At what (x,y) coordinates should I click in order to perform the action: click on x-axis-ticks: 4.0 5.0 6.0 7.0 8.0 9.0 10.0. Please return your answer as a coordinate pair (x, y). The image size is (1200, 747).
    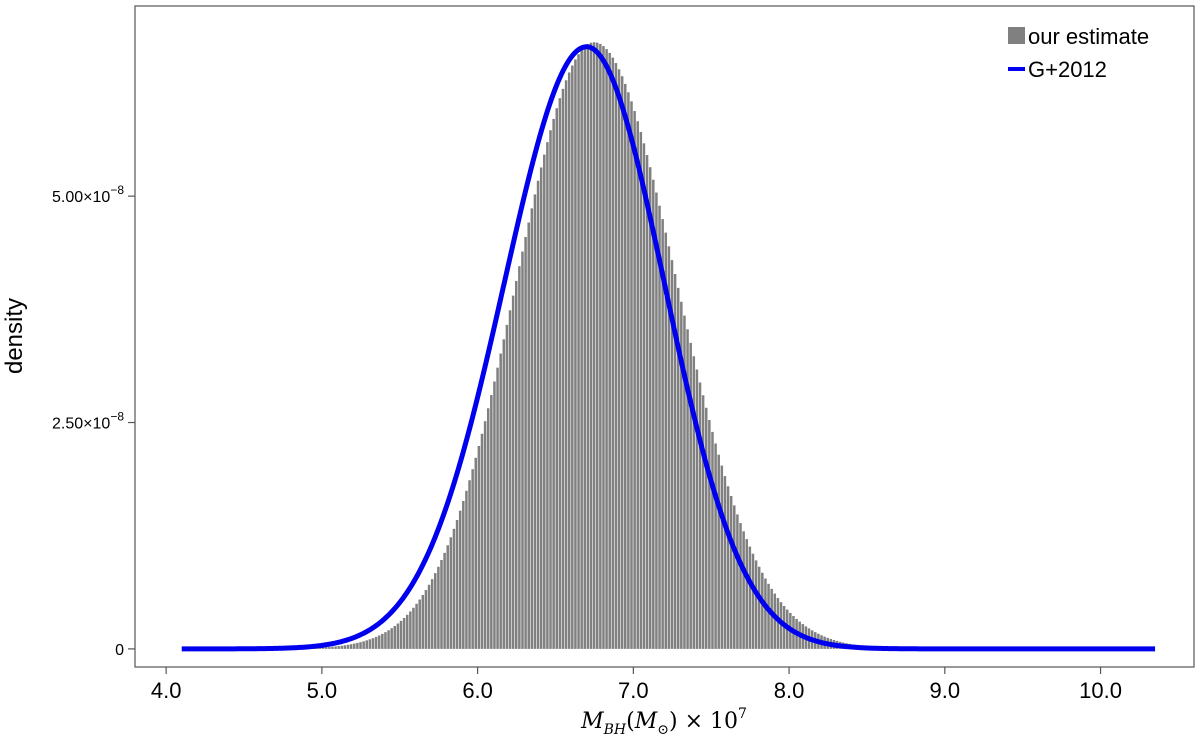
    Looking at the image, I should click on (636, 685).